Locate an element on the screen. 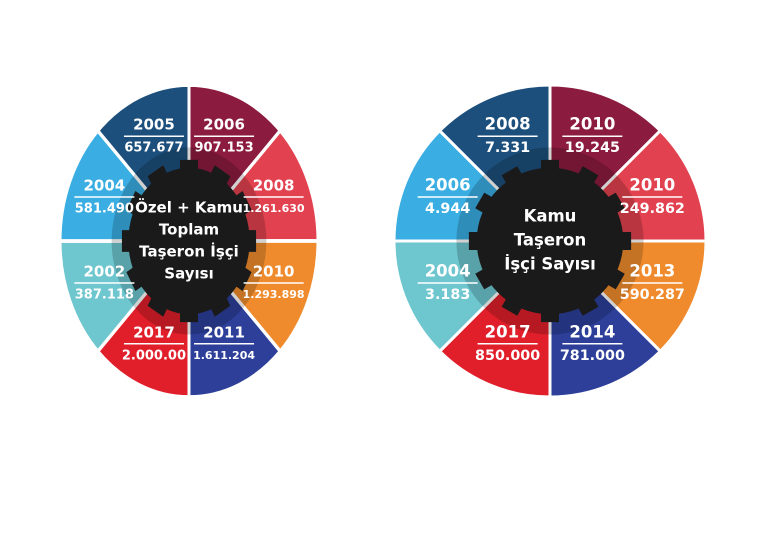 Image resolution: width=768 pixels, height=537 pixels. center-title: Sayısı is located at coordinates (188, 274).